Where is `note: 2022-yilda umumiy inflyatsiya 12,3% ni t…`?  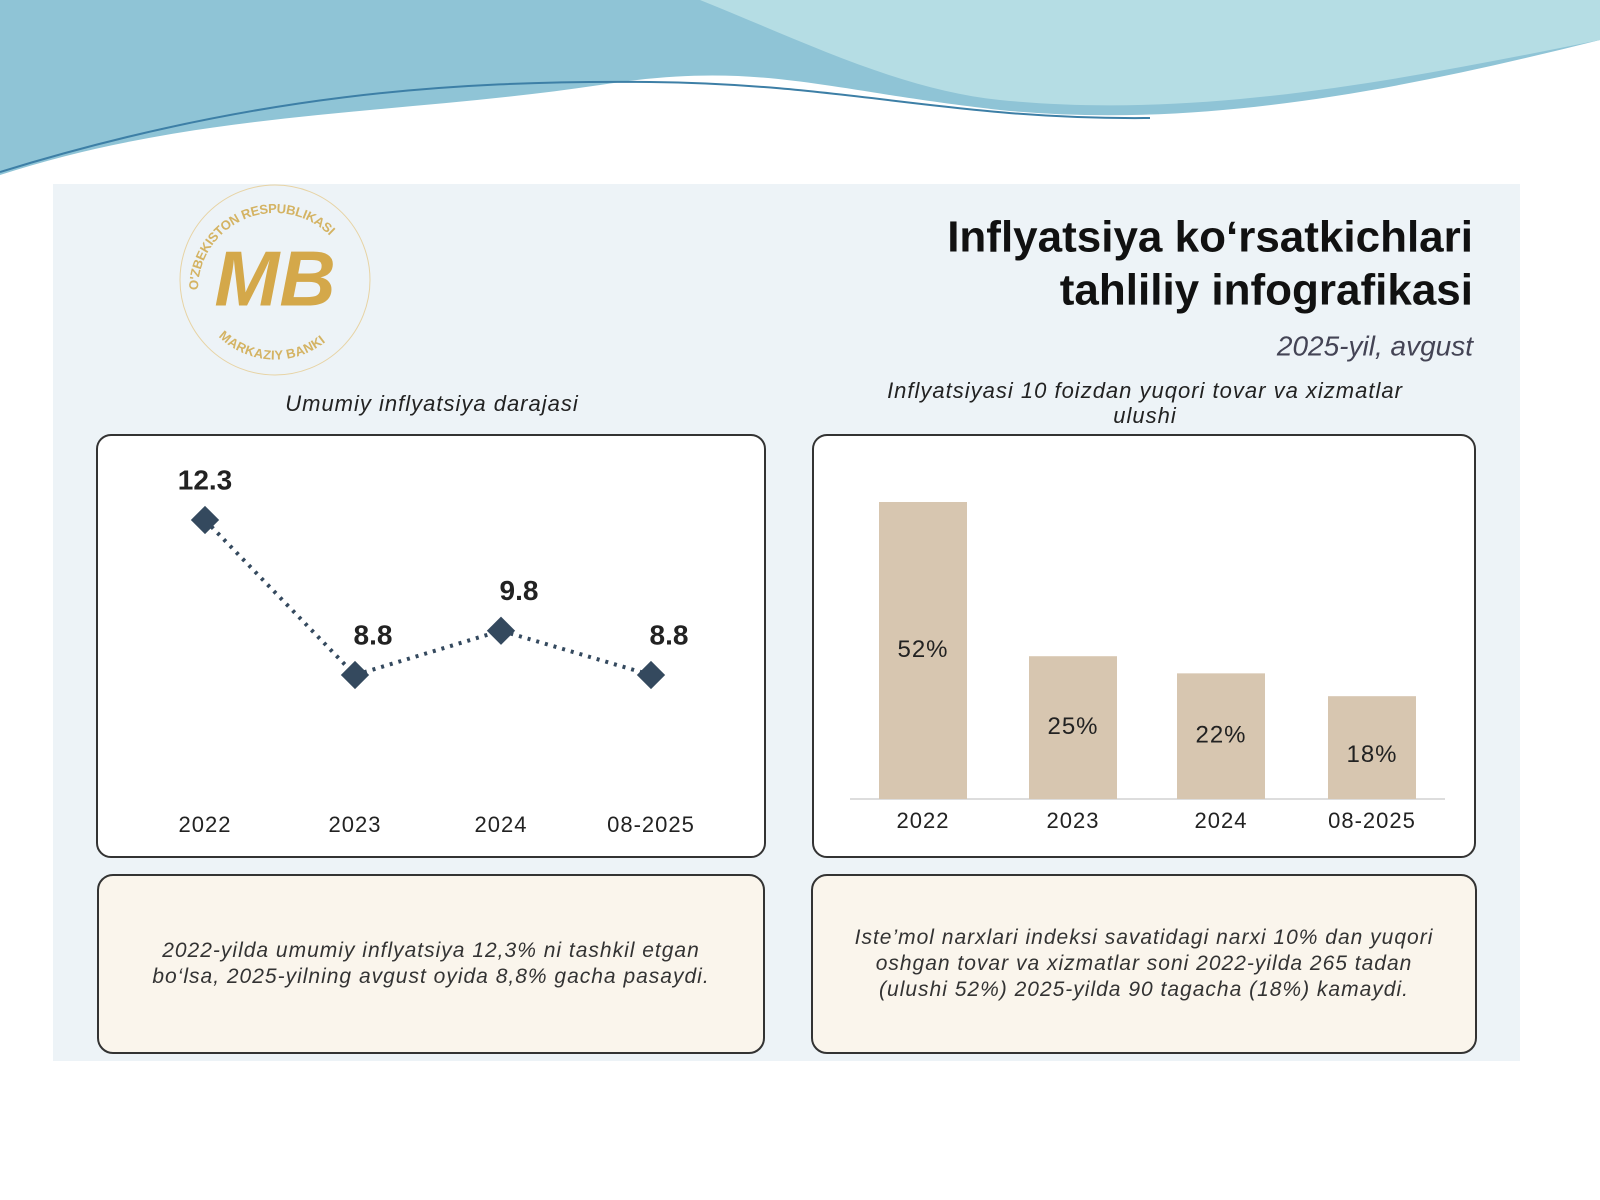 note: 2022-yilda umumiy inflyatsiya 12,3% ni t… is located at coordinates (431, 964).